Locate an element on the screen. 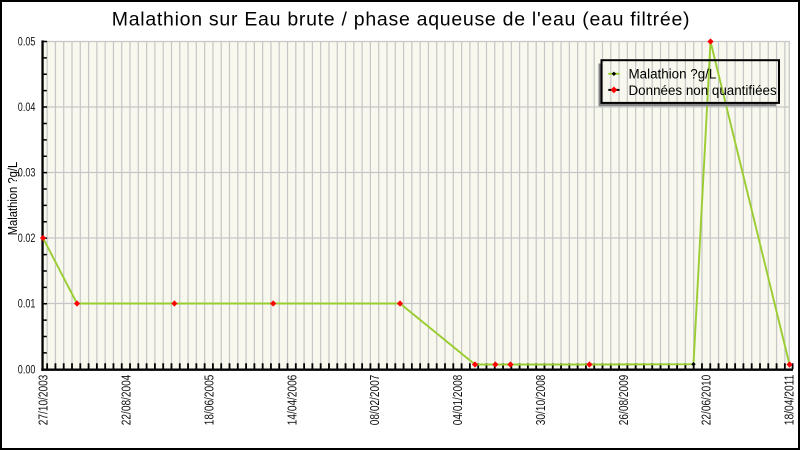  svg-text: 0.00 is located at coordinates (27, 370).